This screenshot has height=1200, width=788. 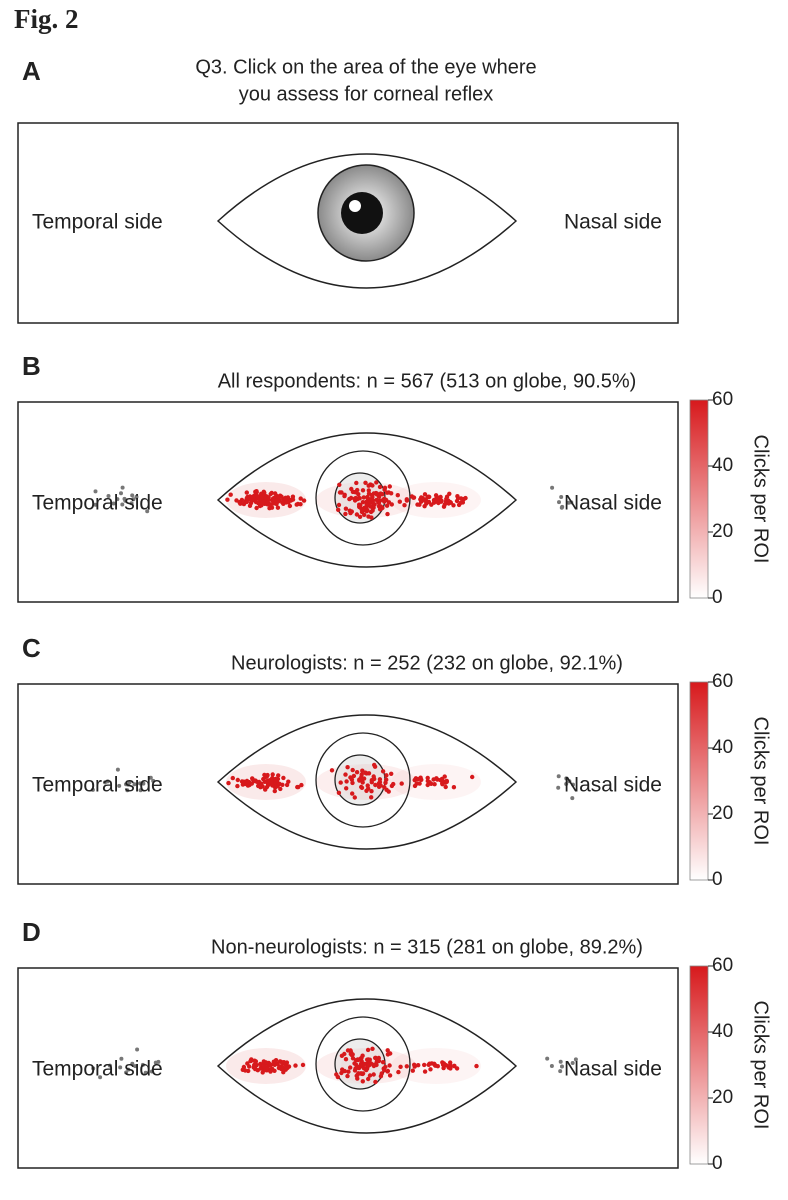 What do you see at coordinates (31, 366) in the screenshot?
I see `panel-letter: B` at bounding box center [31, 366].